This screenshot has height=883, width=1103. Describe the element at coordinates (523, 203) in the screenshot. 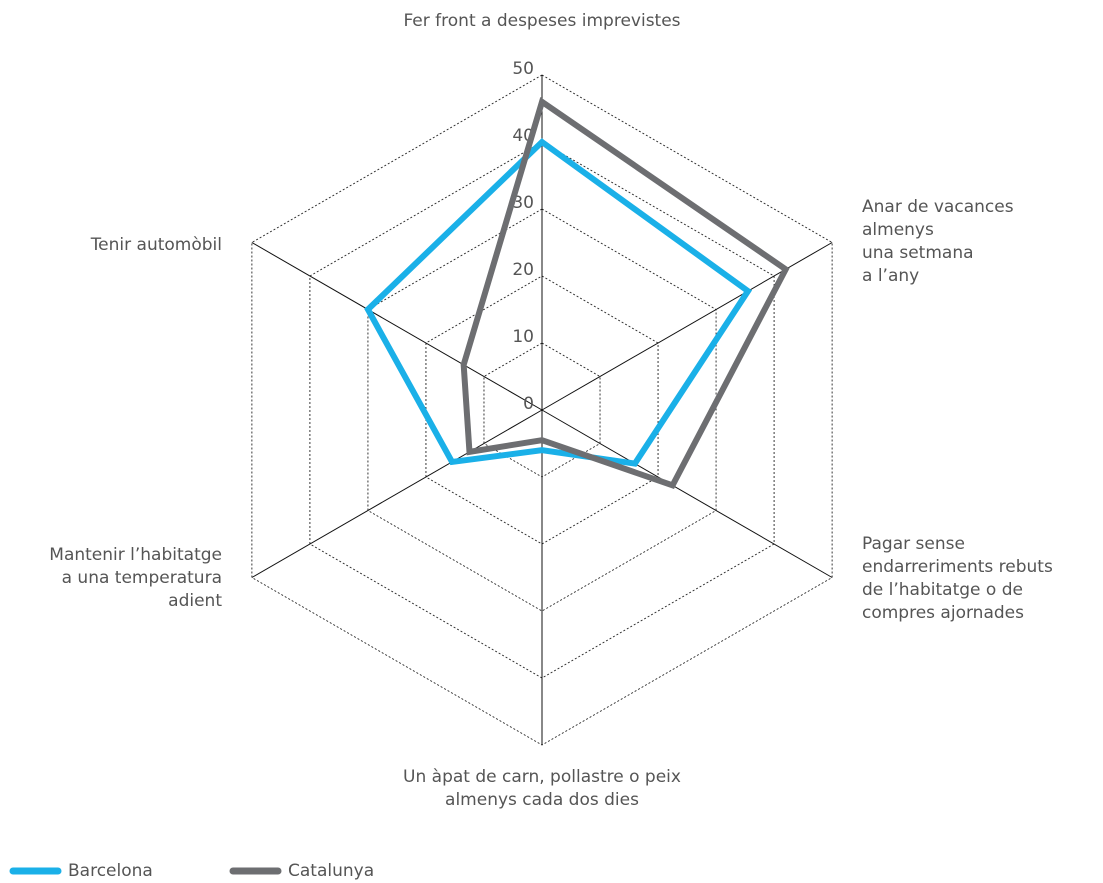

I see `y-tick-label: 30` at that location.